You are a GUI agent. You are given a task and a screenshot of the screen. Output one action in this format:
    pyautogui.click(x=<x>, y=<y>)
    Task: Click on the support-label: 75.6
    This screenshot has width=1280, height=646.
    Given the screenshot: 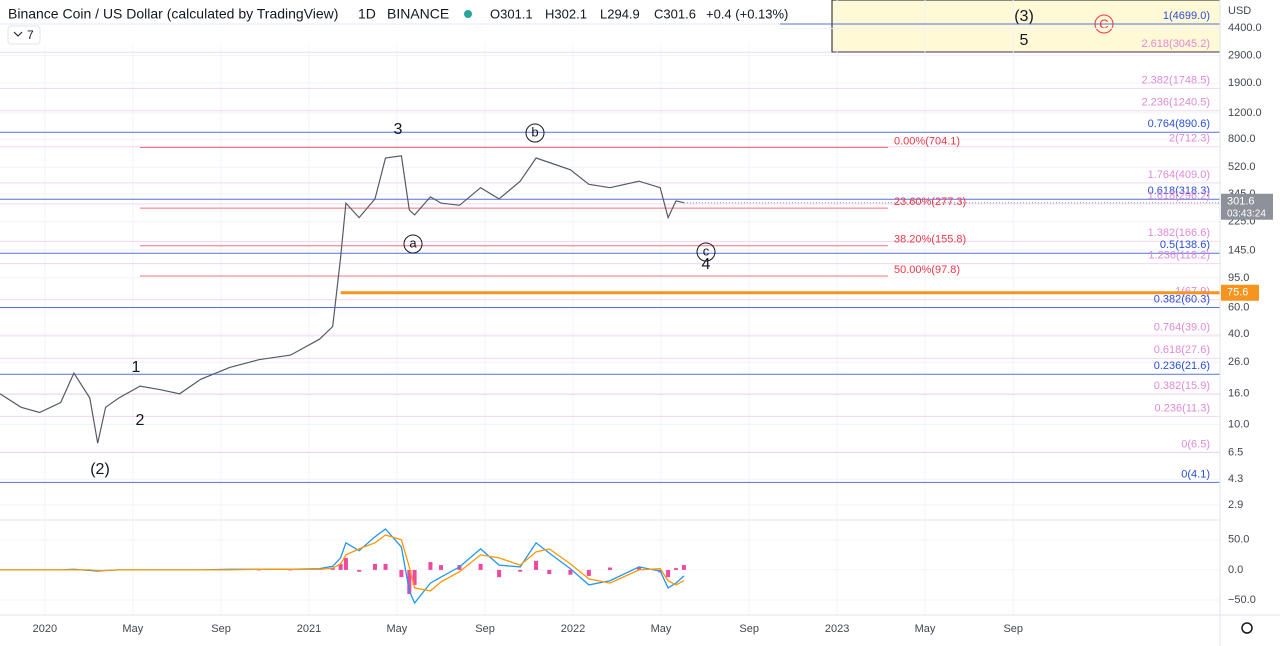 What is the action you would take?
    pyautogui.click(x=1237, y=293)
    